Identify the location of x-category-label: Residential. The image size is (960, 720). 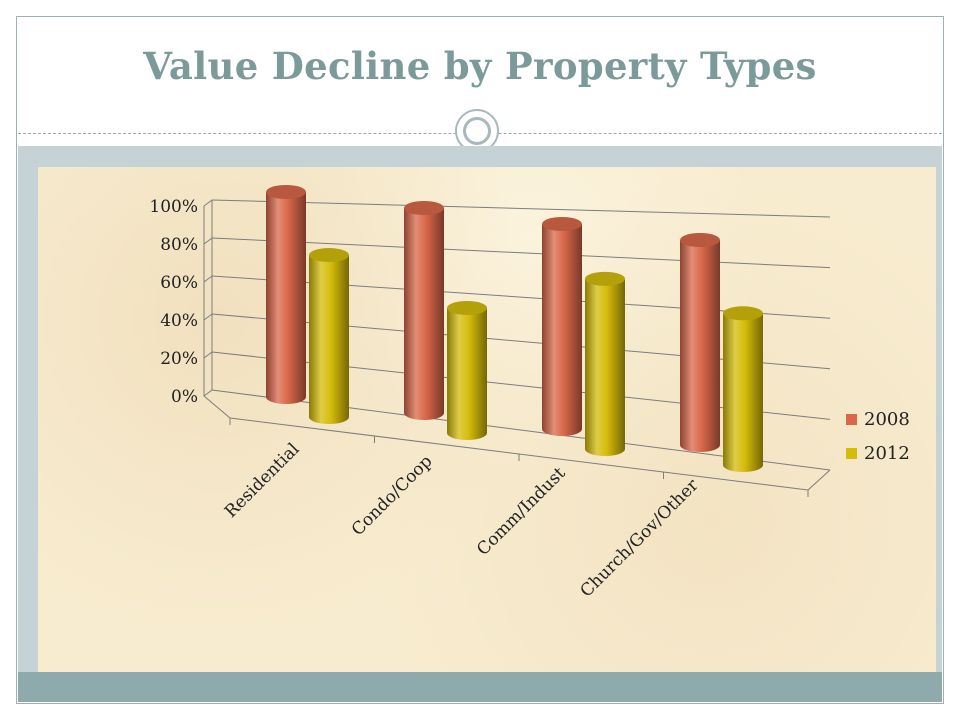
(262, 480).